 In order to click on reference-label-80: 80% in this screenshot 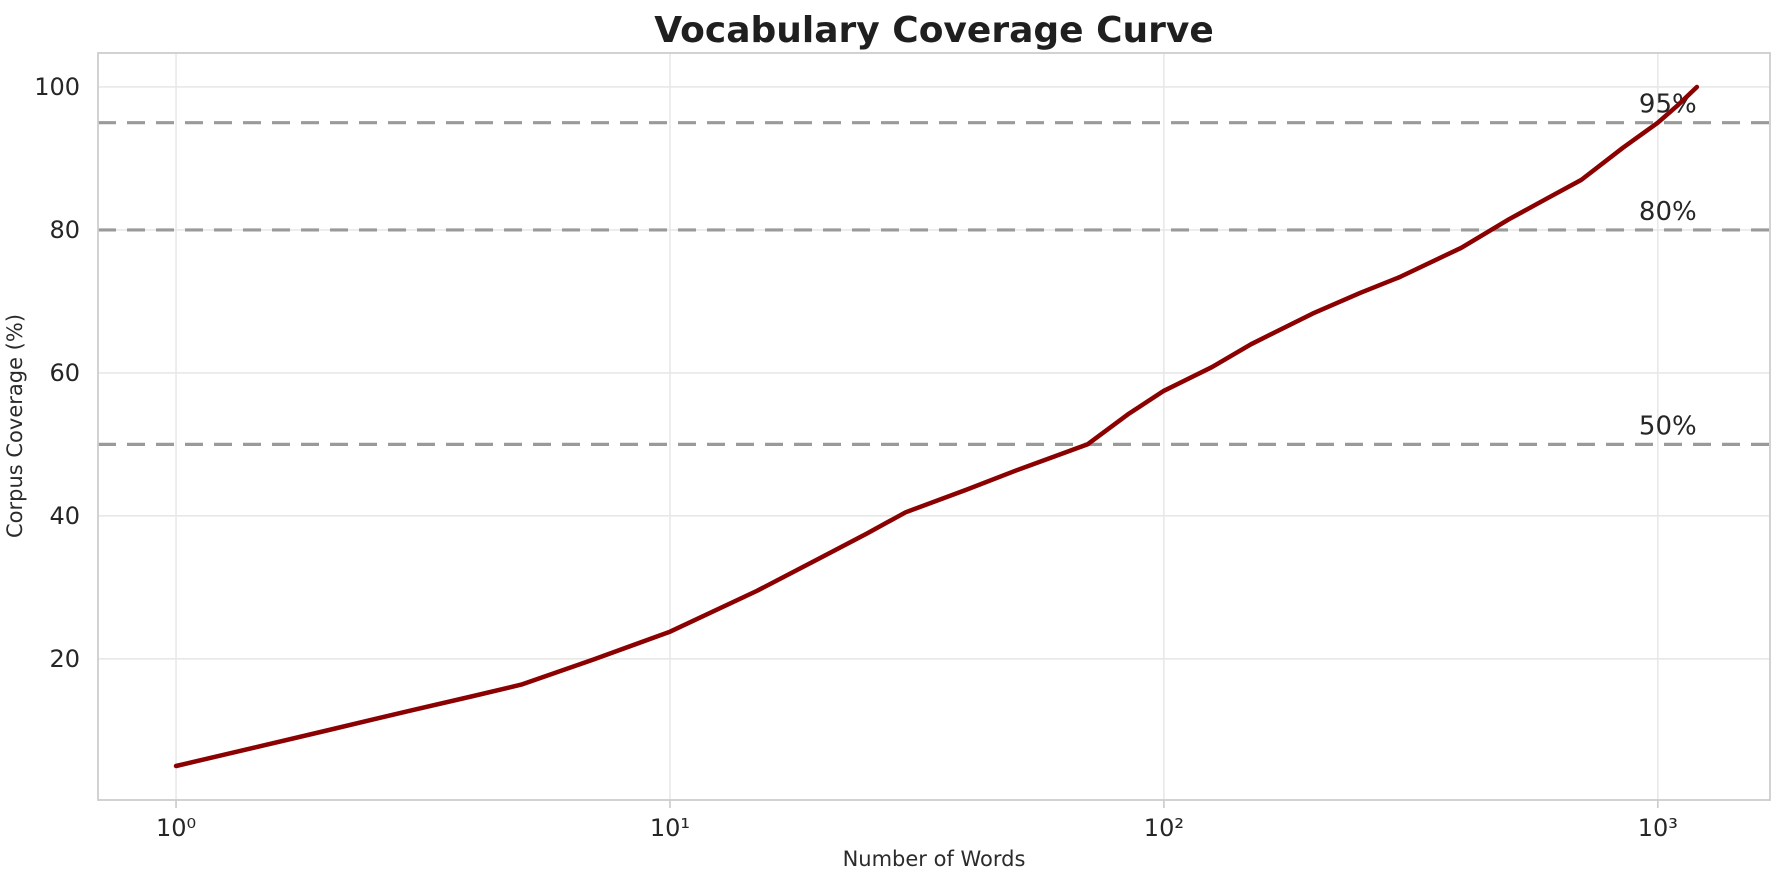, I will do `click(1668, 212)`.